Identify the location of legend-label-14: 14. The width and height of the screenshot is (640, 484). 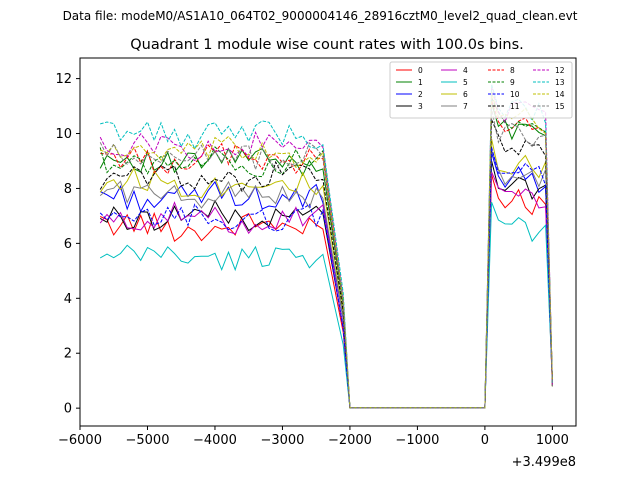
(560, 94).